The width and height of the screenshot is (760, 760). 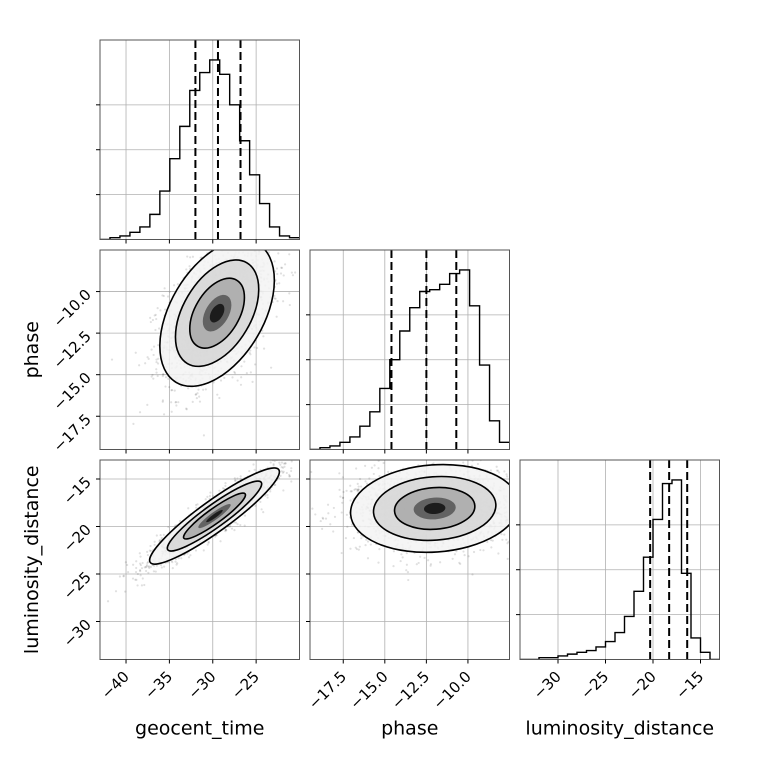 I want to click on scatter-phase-luminosity_distance, so click(x=414, y=520).